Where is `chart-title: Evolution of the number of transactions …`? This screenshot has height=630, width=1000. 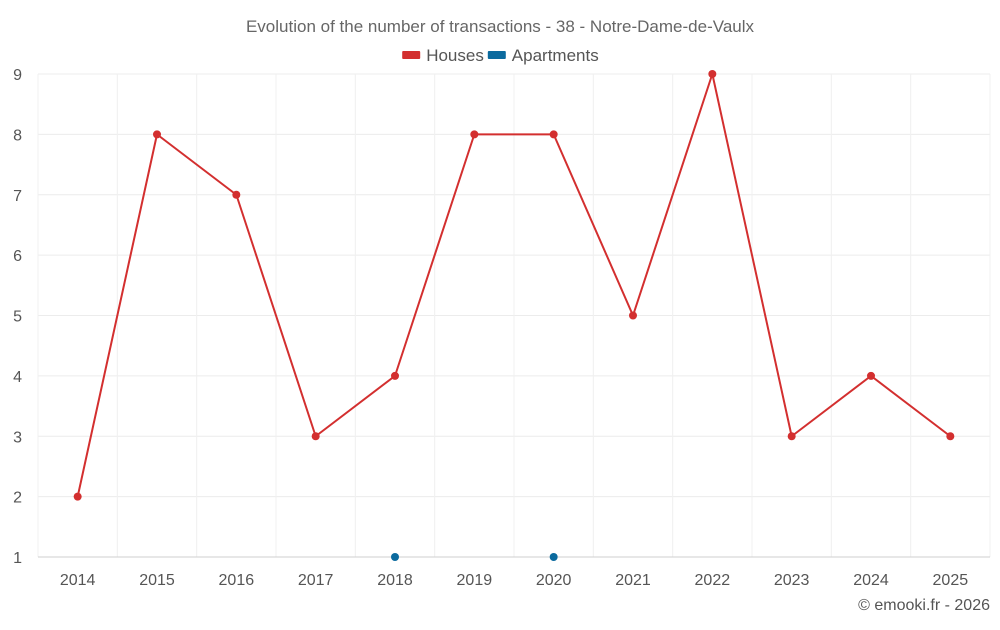
chart-title: Evolution of the number of transactions … is located at coordinates (500, 26).